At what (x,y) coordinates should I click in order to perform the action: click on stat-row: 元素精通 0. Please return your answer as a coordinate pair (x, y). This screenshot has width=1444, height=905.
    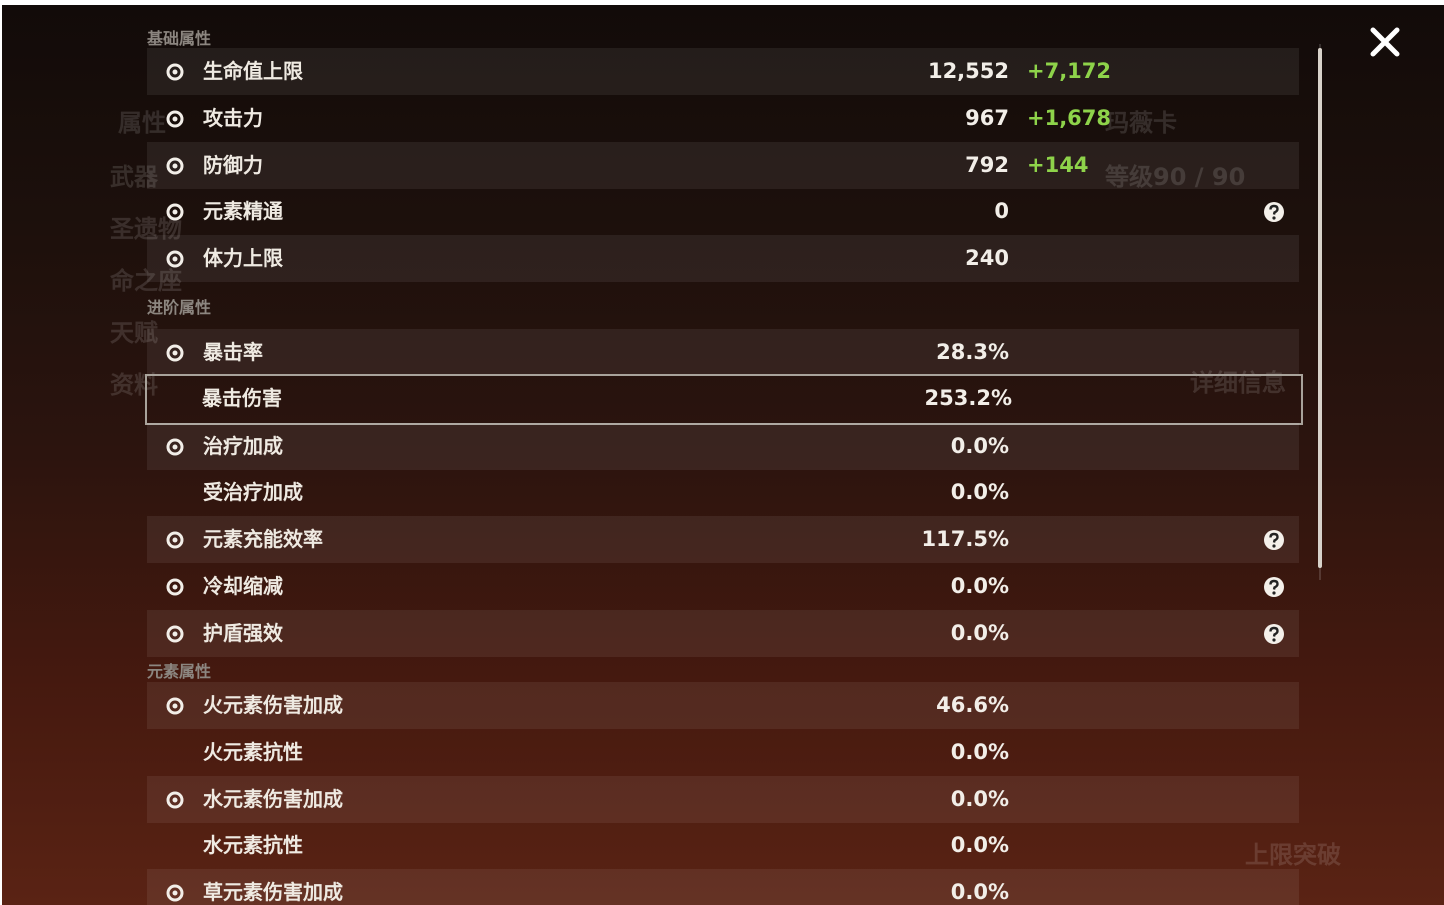
    Looking at the image, I should click on (723, 211).